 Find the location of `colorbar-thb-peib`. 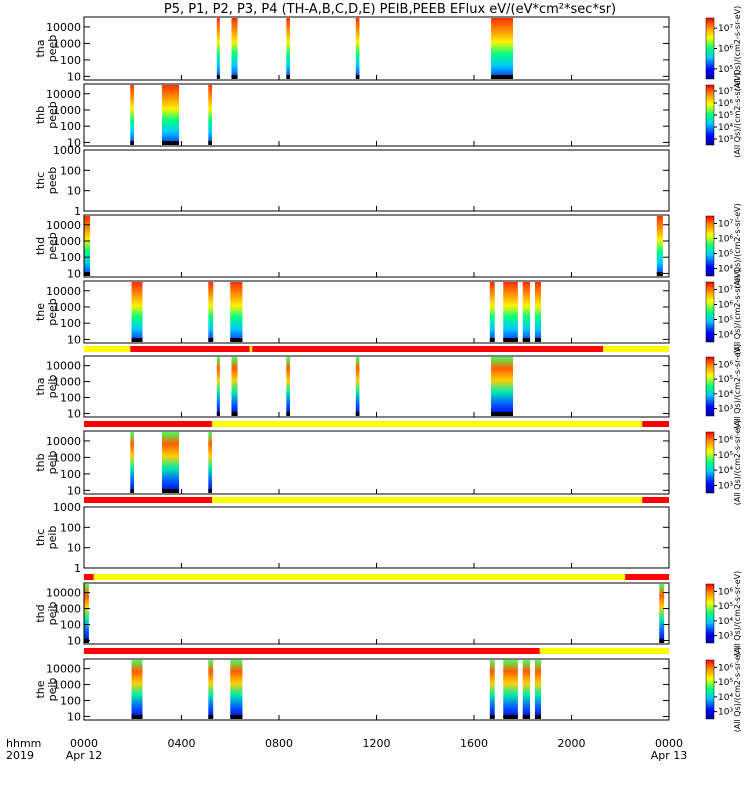

colorbar-thb-peib is located at coordinates (710, 462).